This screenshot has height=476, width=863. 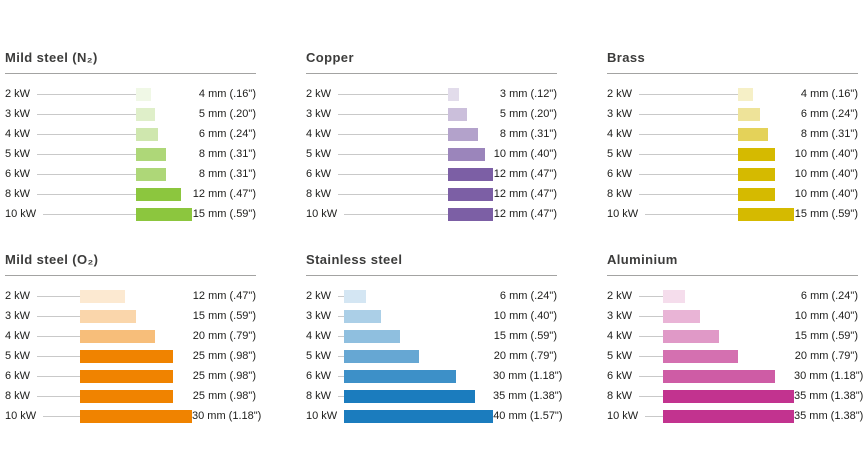 What do you see at coordinates (133, 416) in the screenshot?
I see `chart-row: 10 kW 30 mm (1.18")` at bounding box center [133, 416].